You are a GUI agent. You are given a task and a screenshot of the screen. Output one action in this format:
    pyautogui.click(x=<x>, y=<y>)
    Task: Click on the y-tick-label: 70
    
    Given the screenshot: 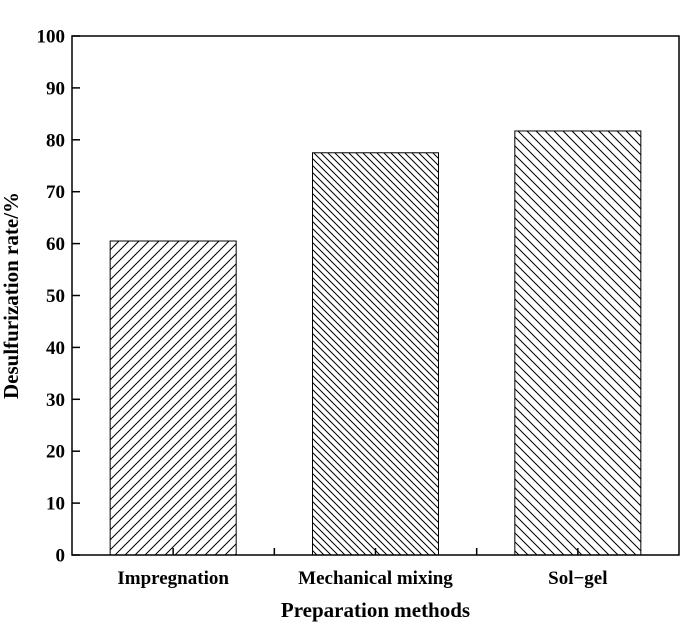 What is the action you would take?
    pyautogui.click(x=55, y=192)
    